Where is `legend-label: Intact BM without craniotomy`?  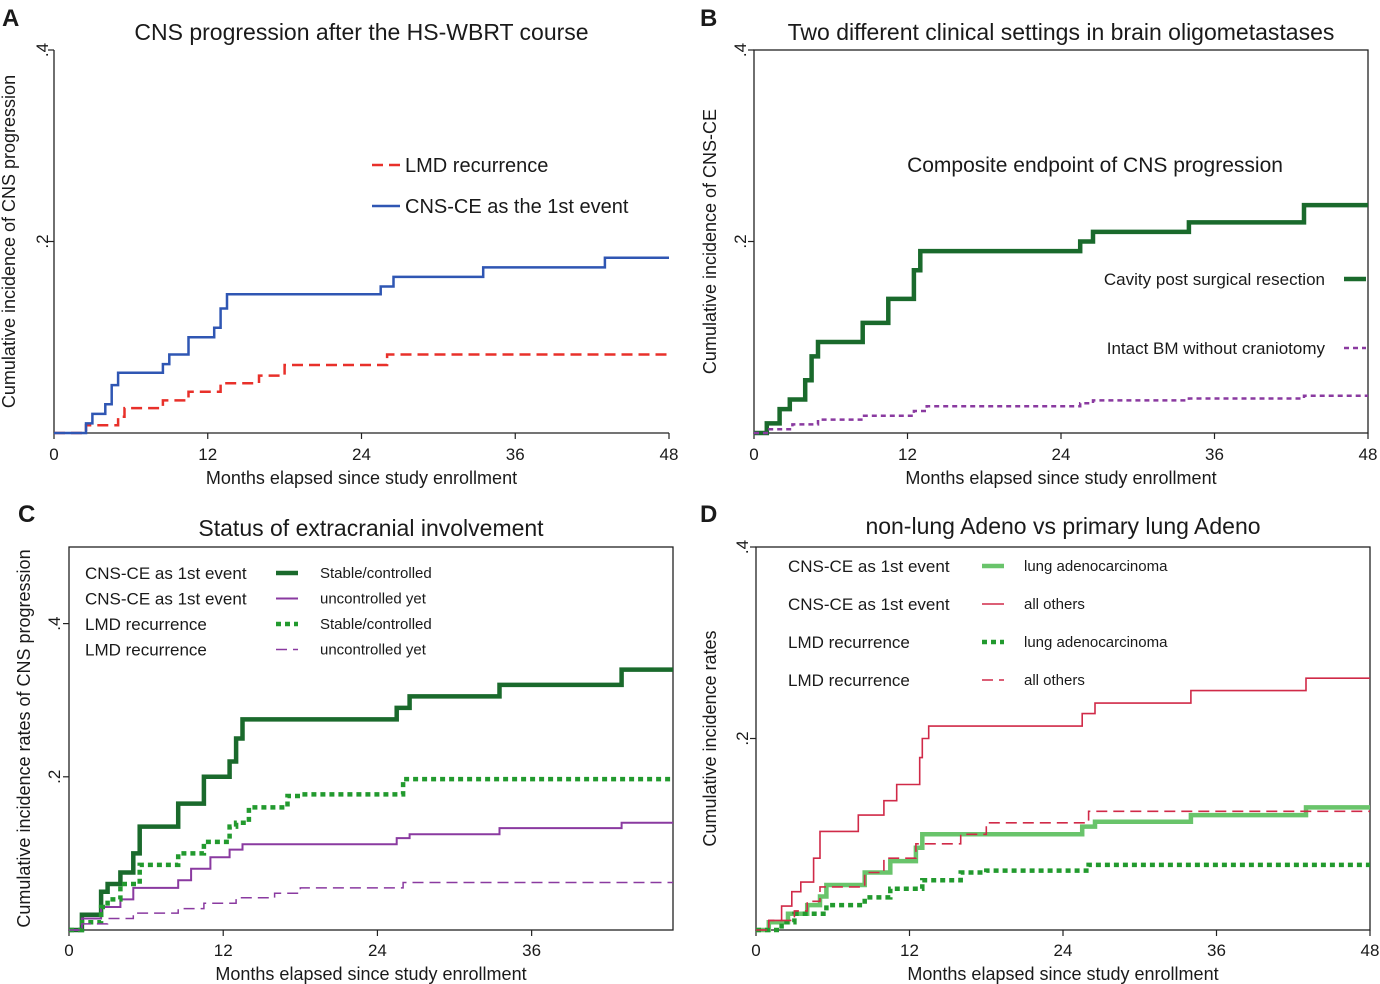
legend-label: Intact BM without craniotomy is located at coordinates (1216, 348).